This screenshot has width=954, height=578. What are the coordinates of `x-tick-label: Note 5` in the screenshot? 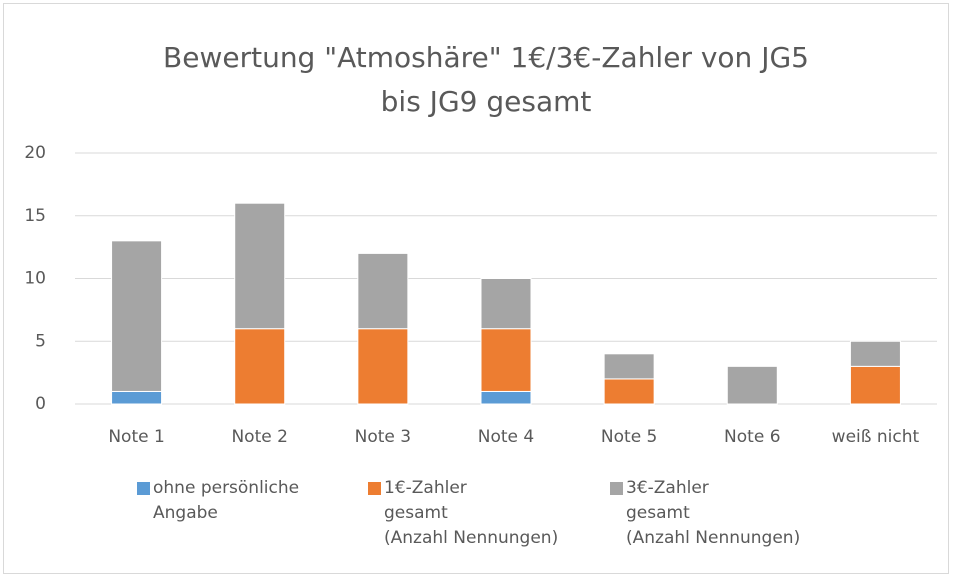 It's located at (629, 437).